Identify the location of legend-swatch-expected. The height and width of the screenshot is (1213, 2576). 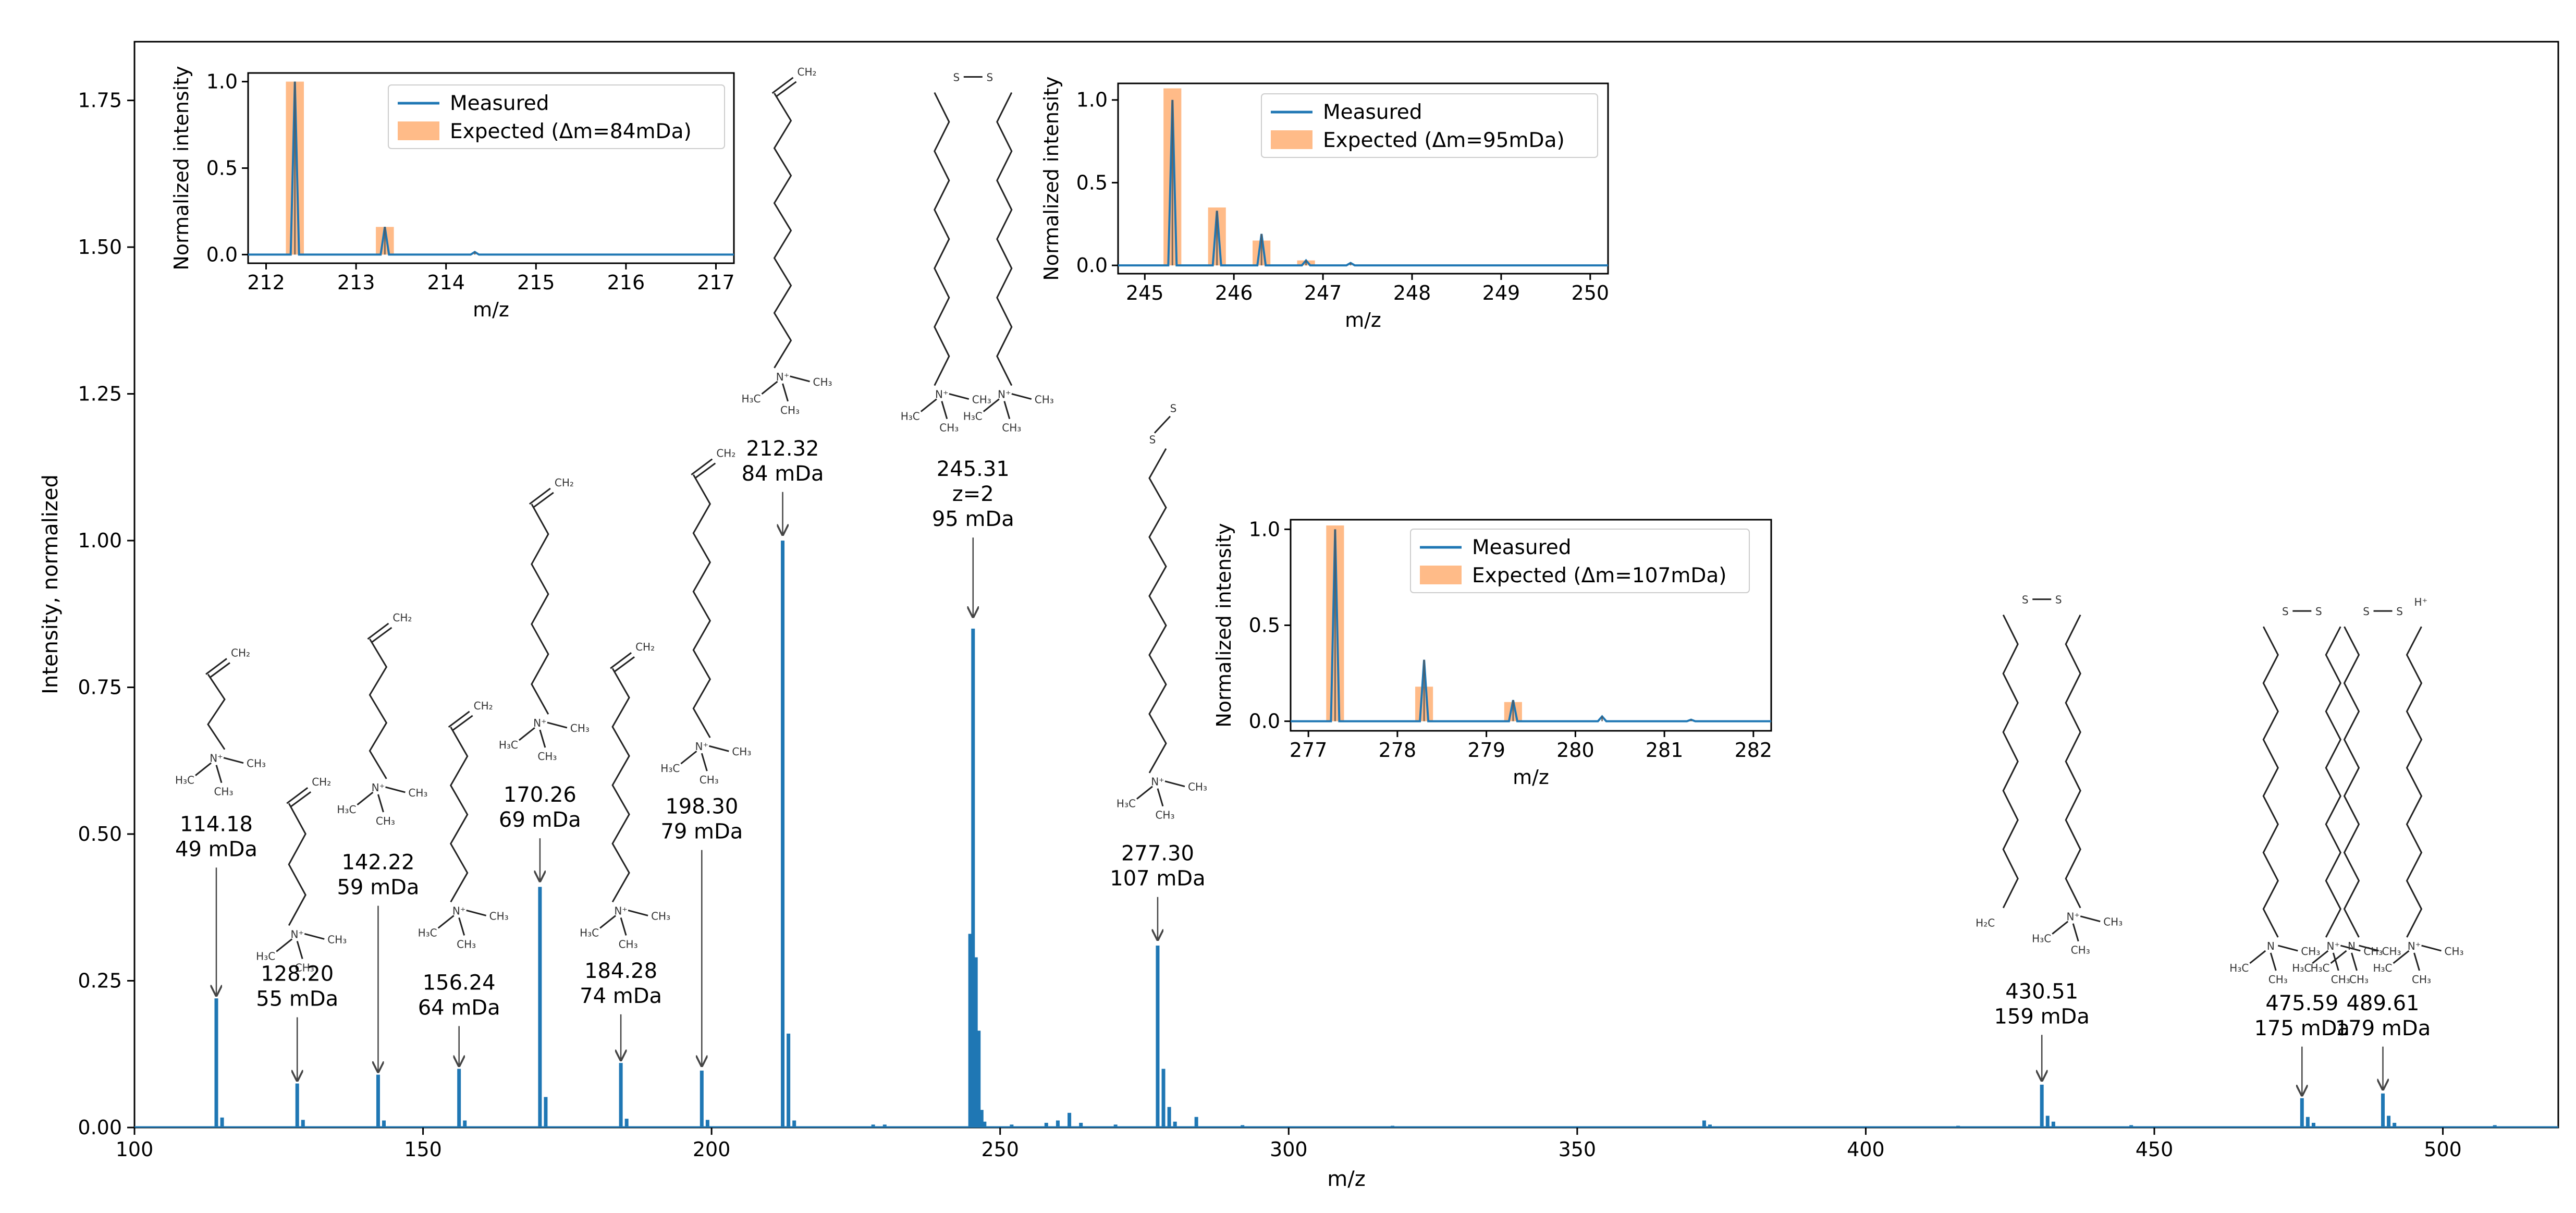
(1441, 575).